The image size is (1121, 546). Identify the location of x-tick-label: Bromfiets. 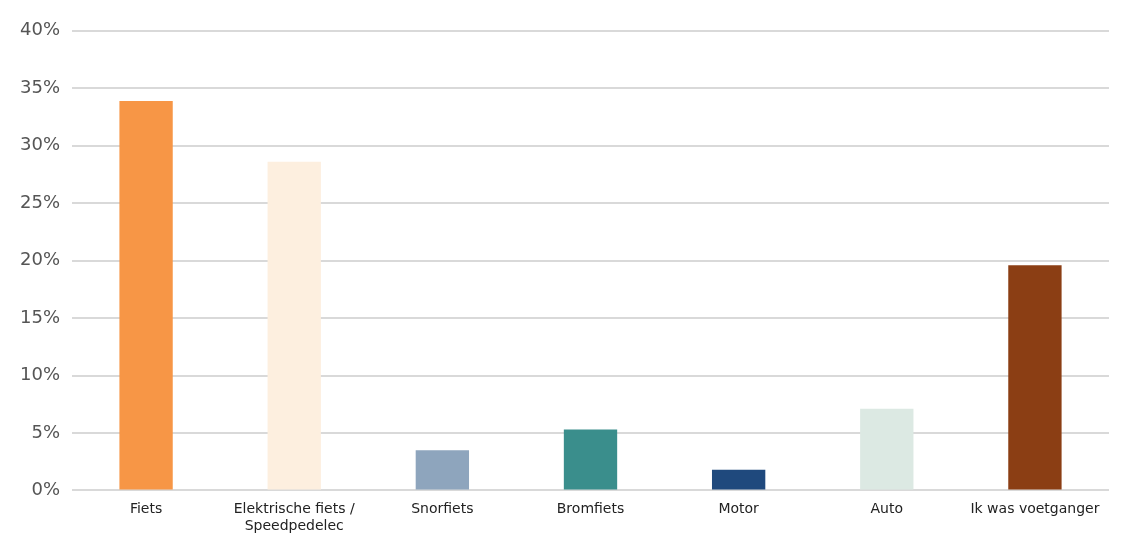
(590, 508).